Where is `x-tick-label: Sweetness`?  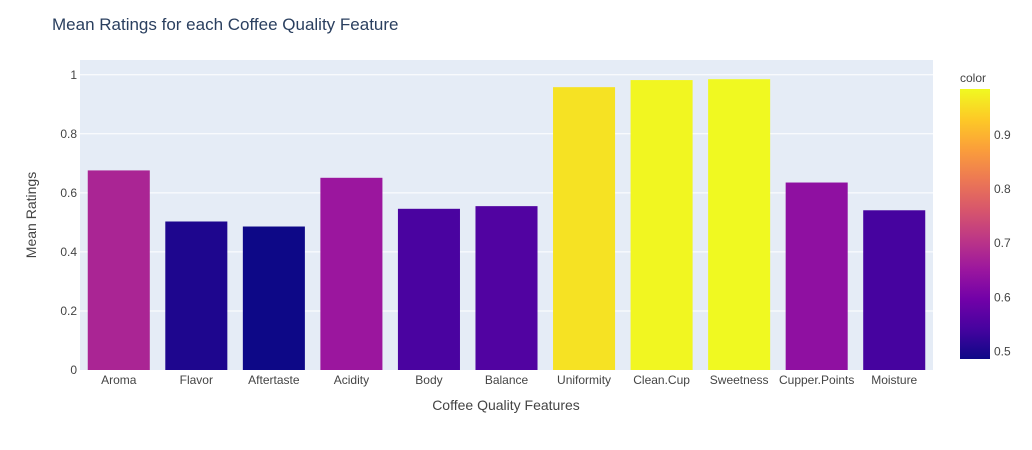
x-tick-label: Sweetness is located at coordinates (739, 380).